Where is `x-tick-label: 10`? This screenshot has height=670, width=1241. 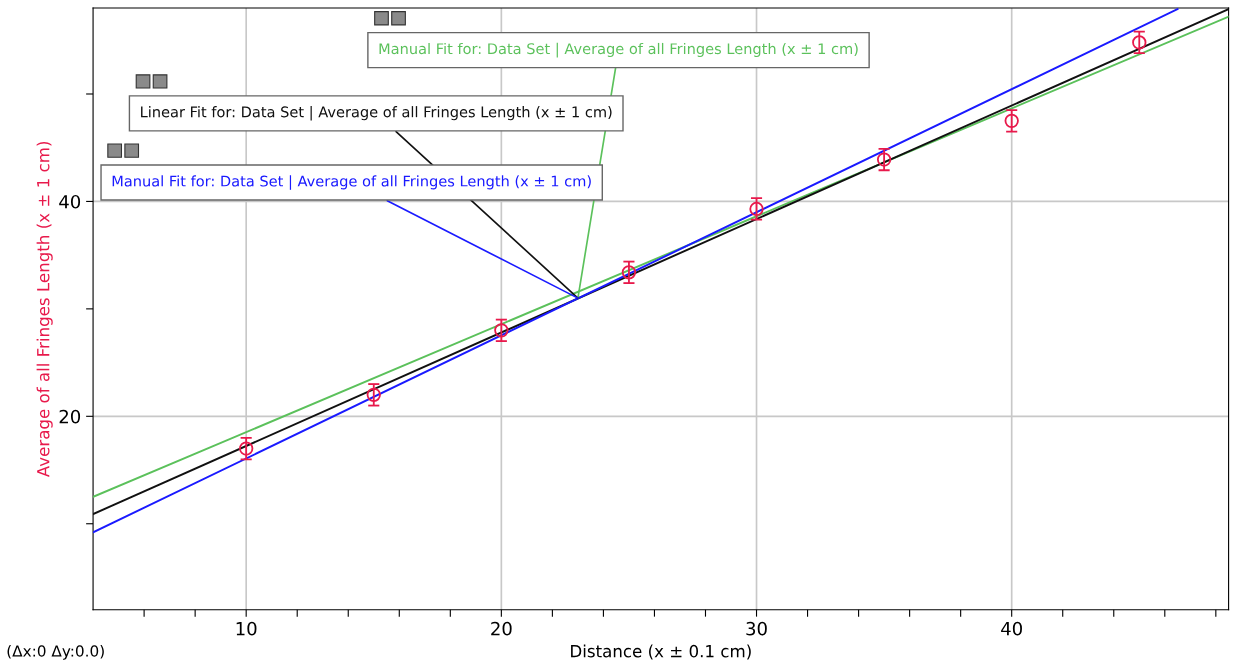 x-tick-label: 10 is located at coordinates (246, 628).